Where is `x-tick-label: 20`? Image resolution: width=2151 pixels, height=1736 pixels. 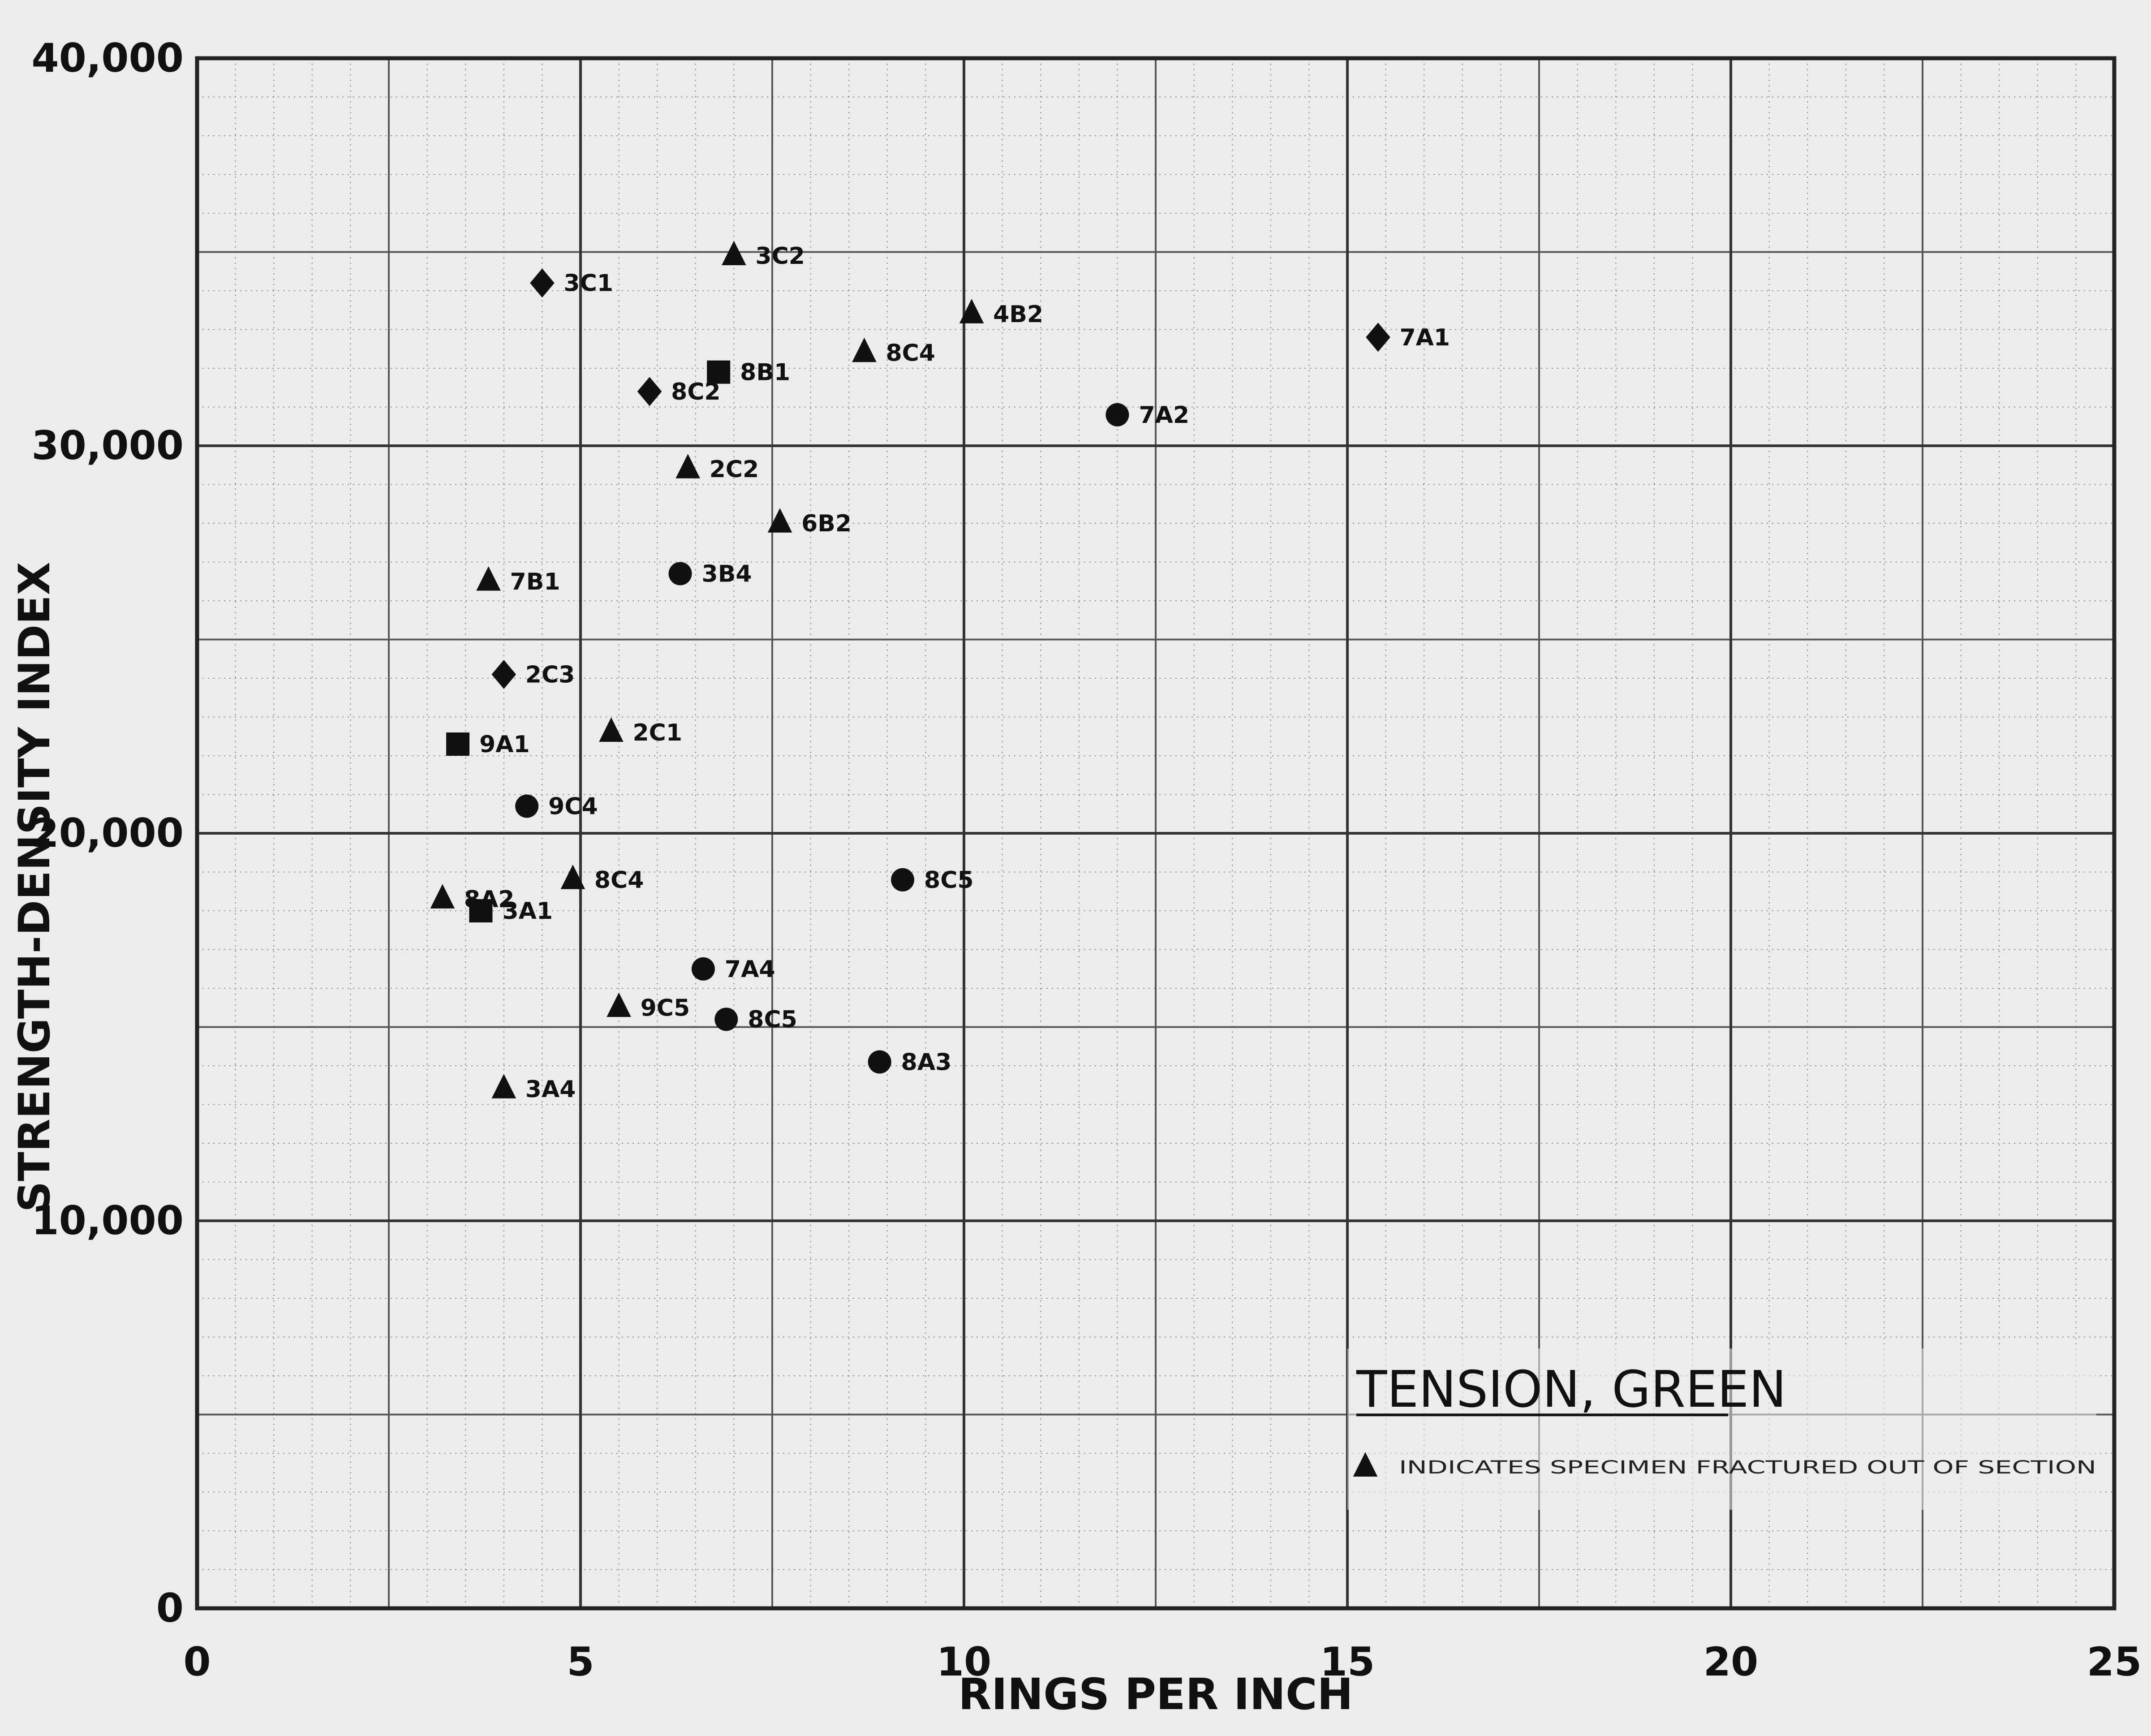 x-tick-label: 20 is located at coordinates (1731, 1662).